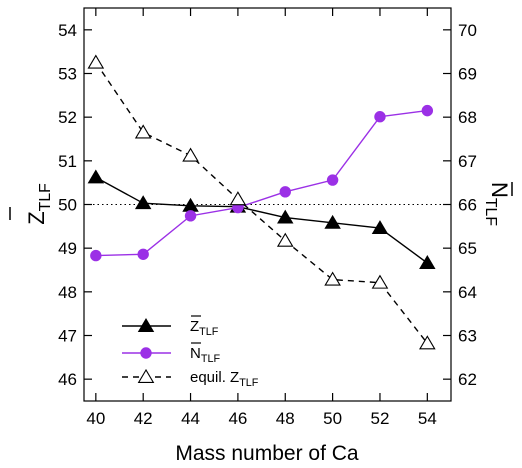 This screenshot has height=468, width=522. Describe the element at coordinates (467, 205) in the screenshot. I see `y-right-tick-label-66: 66` at that location.